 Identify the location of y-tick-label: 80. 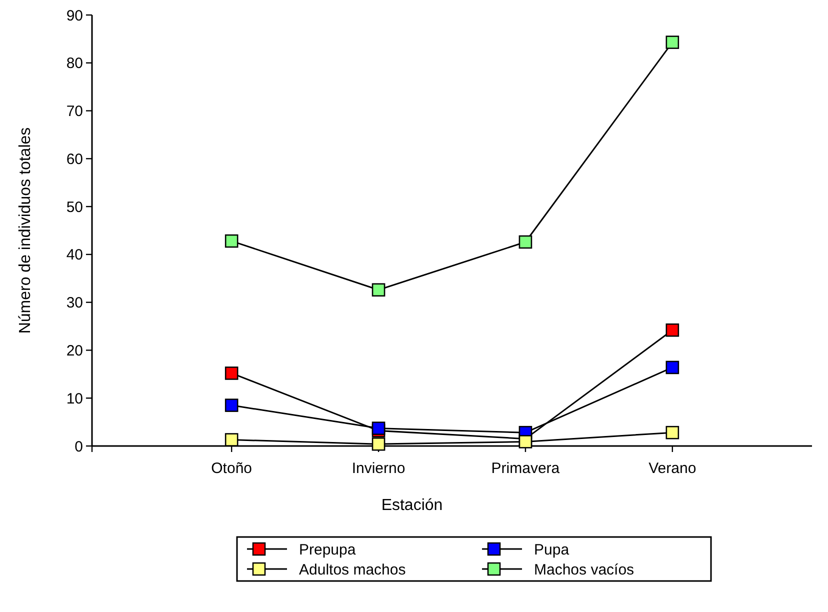
(74, 63).